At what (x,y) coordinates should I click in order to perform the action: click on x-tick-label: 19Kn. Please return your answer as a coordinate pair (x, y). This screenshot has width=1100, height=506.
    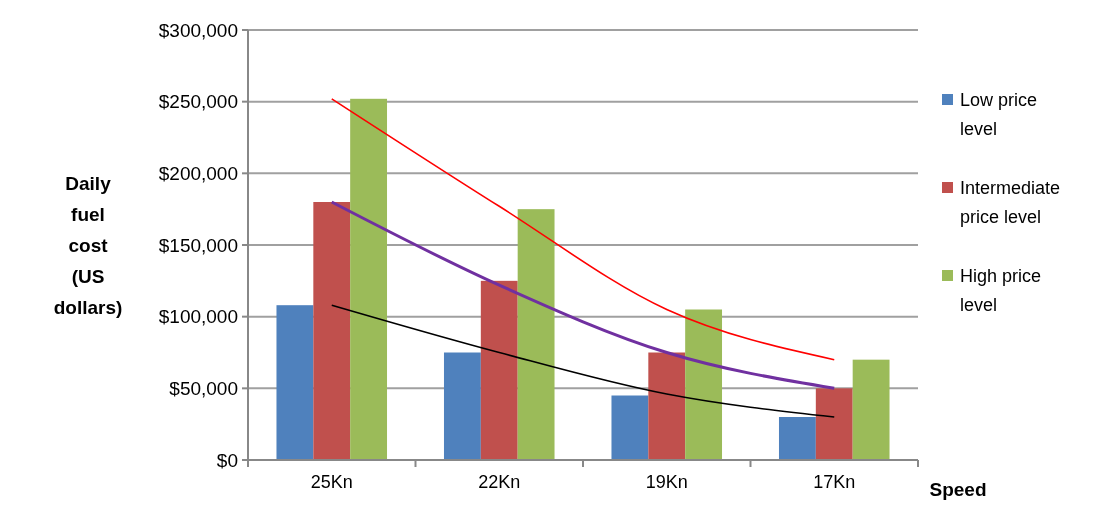
    Looking at the image, I should click on (666, 482).